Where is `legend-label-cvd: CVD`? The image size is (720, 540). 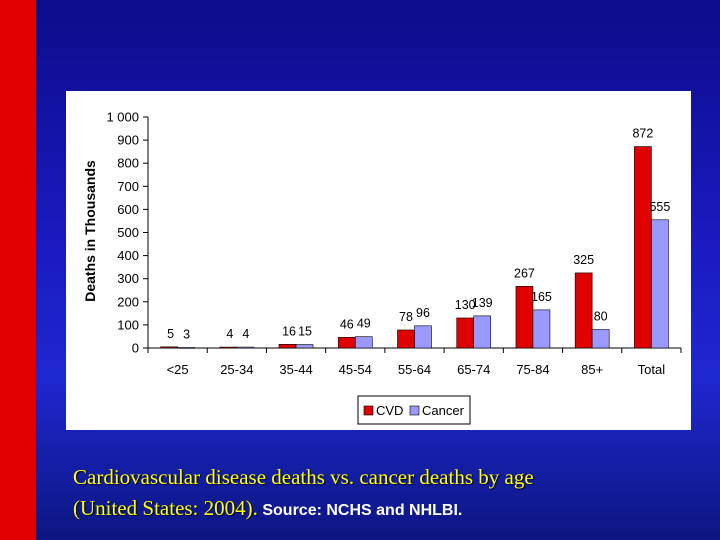 legend-label-cvd: CVD is located at coordinates (389, 410).